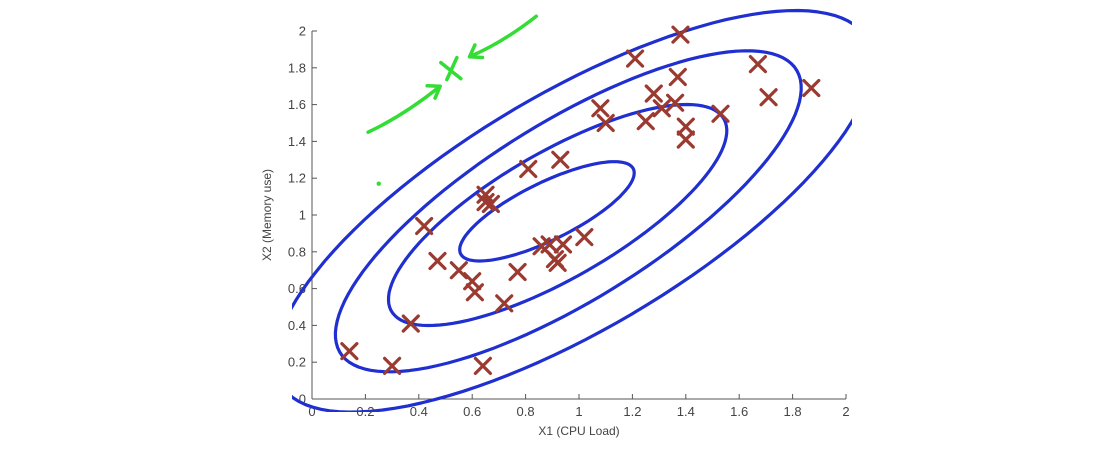 The width and height of the screenshot is (1112, 455). I want to click on x-tick-label: 2, so click(845, 411).